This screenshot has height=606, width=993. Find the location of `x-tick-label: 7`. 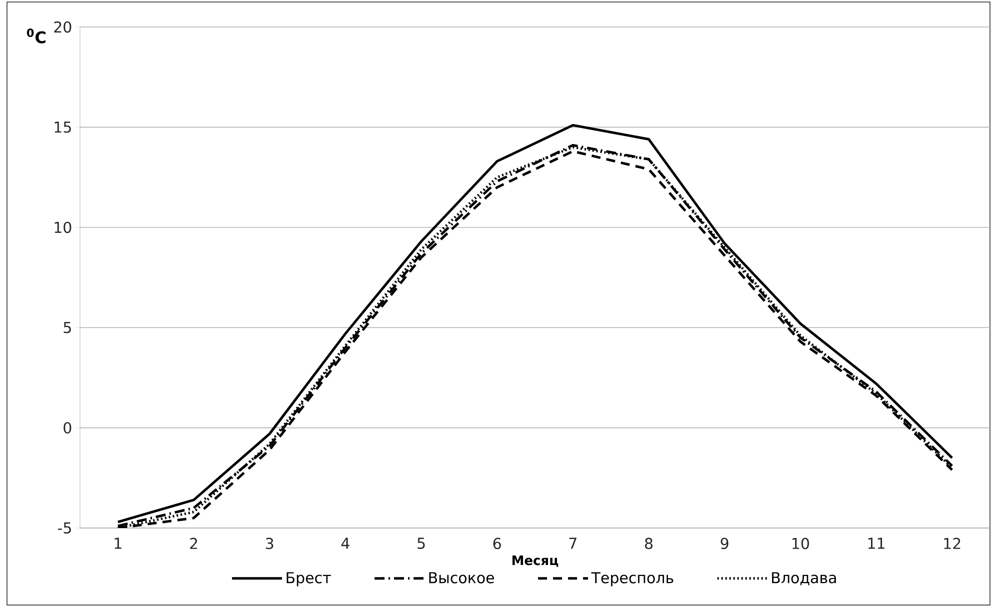

x-tick-label: 7 is located at coordinates (572, 543).